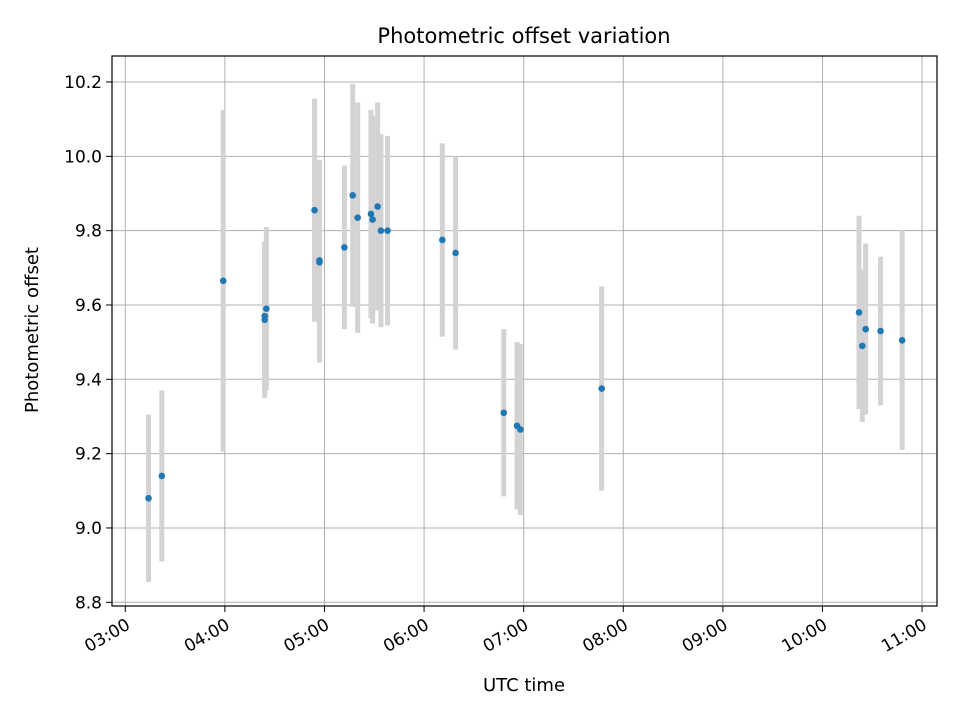  What do you see at coordinates (523, 36) in the screenshot?
I see `chart-title: Photometric offset variation` at bounding box center [523, 36].